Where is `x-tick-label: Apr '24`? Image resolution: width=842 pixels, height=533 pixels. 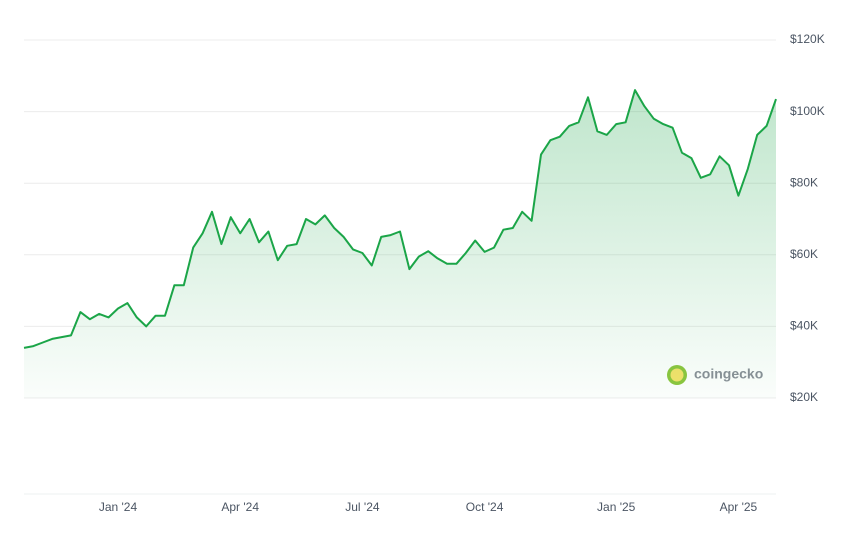 x-tick-label: Apr '24 is located at coordinates (240, 507).